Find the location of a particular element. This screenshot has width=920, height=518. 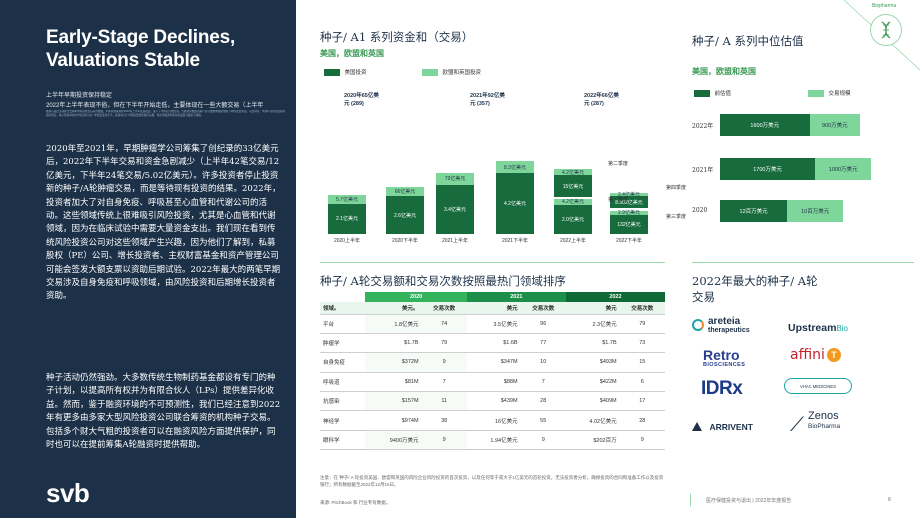

cell-value: $493M is located at coordinates (592, 362).